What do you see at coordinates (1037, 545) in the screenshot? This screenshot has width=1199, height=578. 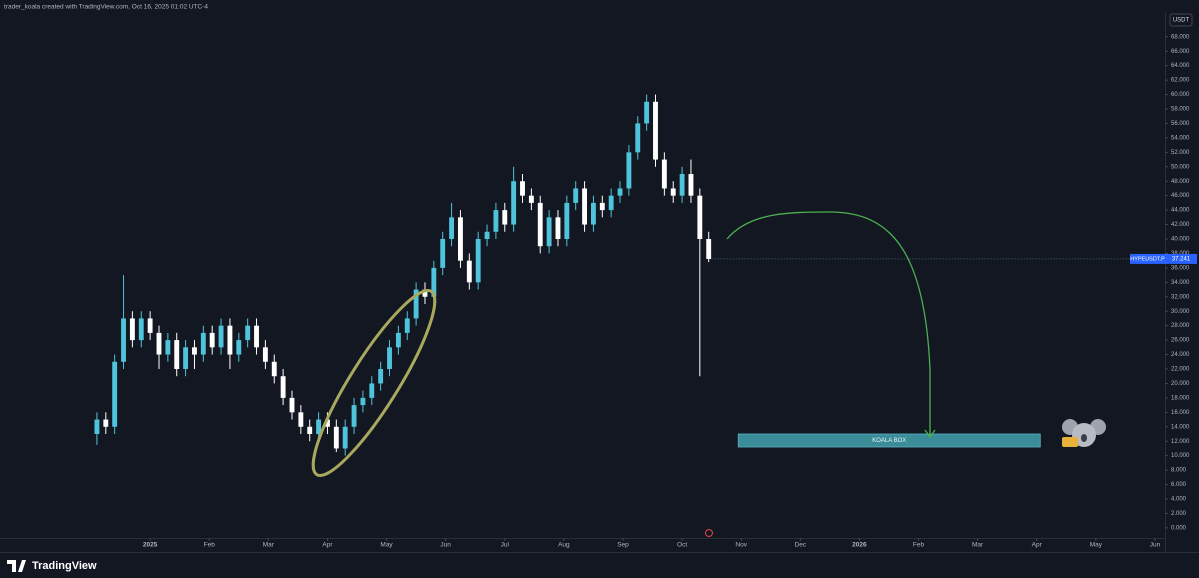 I see `x-tick-label: Apr` at bounding box center [1037, 545].